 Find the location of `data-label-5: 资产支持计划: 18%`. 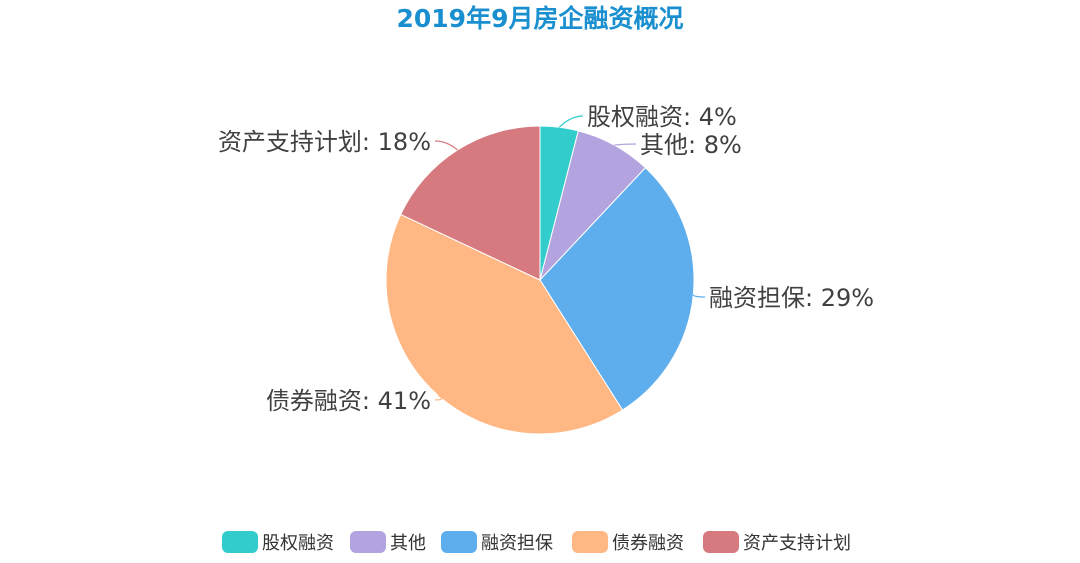

data-label-5: 资产支持计划: 18% is located at coordinates (324, 142).